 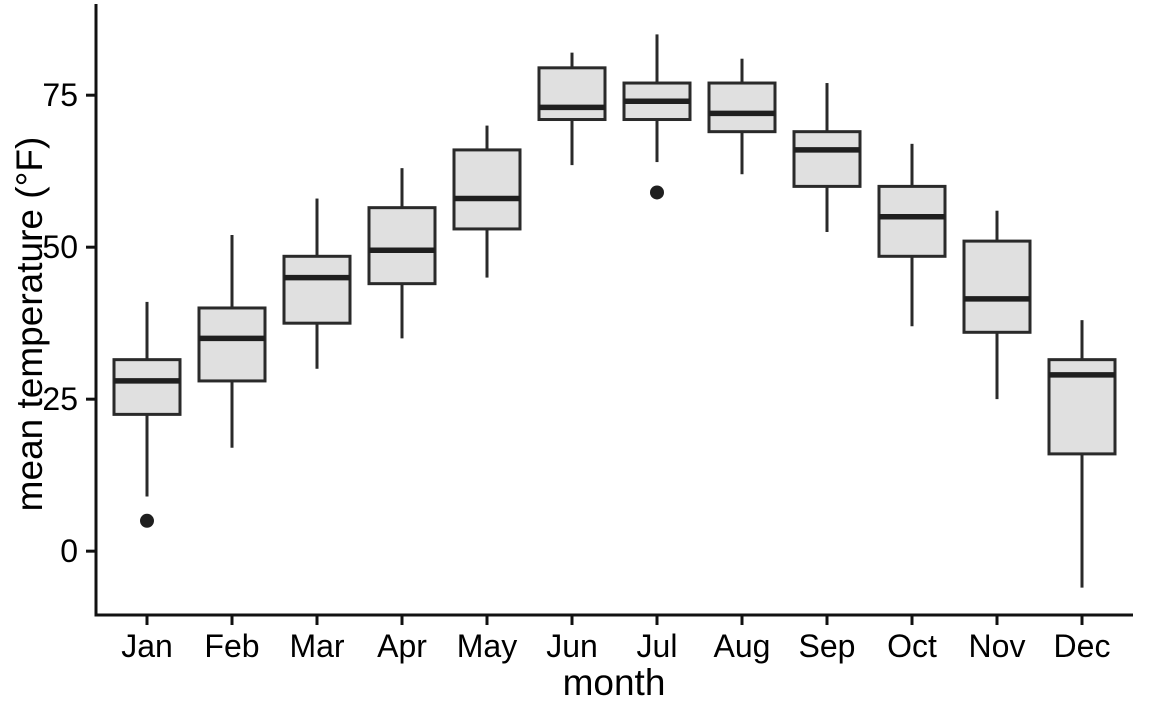 What do you see at coordinates (60, 95) in the screenshot?
I see `y-tick-label-75: 75` at bounding box center [60, 95].